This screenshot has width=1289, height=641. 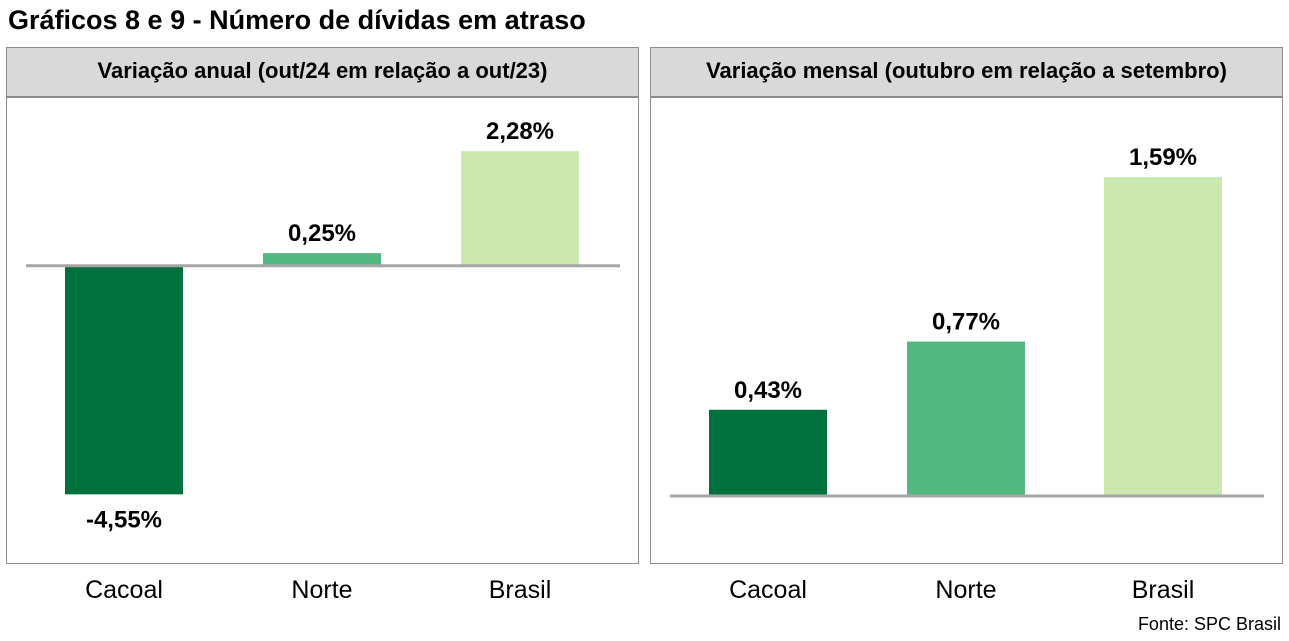 I want to click on annual-bar-norte, so click(x=322, y=259).